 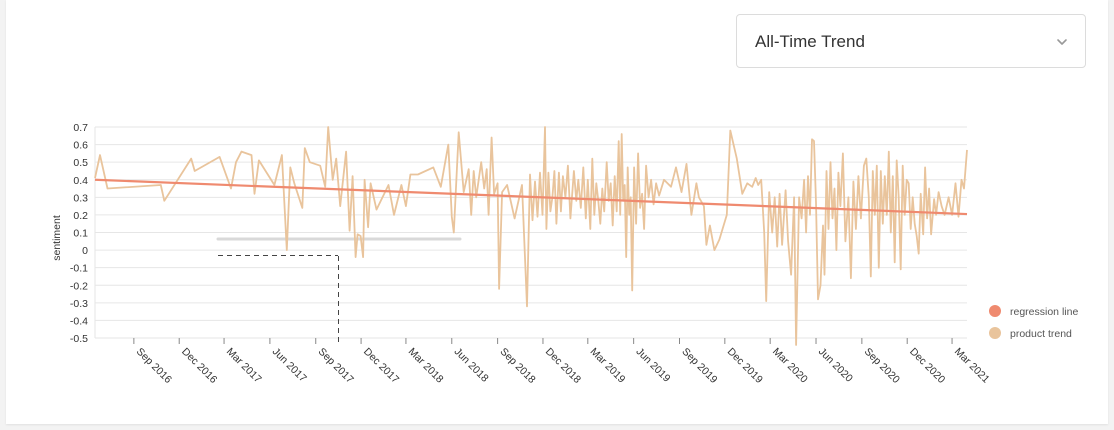 What do you see at coordinates (1041, 334) in the screenshot?
I see `legend-label: product trend` at bounding box center [1041, 334].